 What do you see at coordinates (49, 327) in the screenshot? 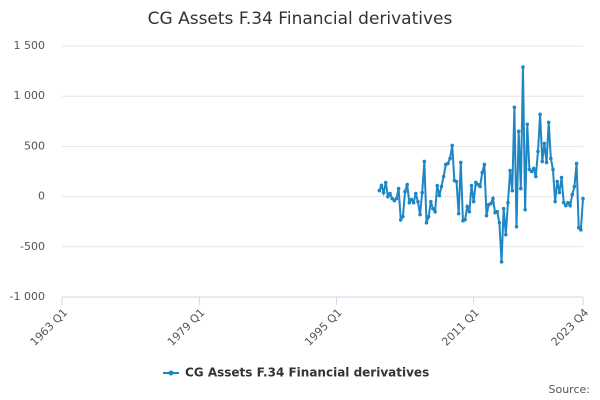
I see `x-tick-label: 1963 Q1` at bounding box center [49, 327].